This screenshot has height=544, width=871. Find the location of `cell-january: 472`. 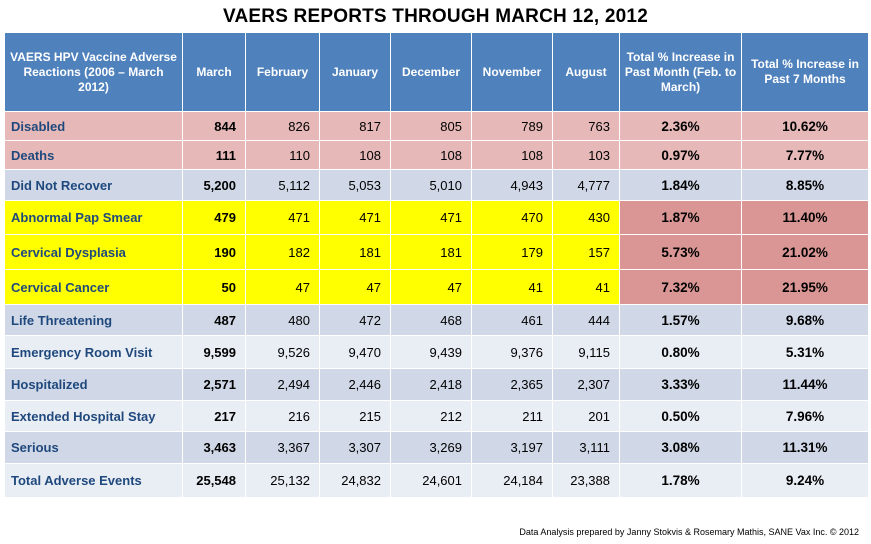

cell-january: 472 is located at coordinates (355, 320).